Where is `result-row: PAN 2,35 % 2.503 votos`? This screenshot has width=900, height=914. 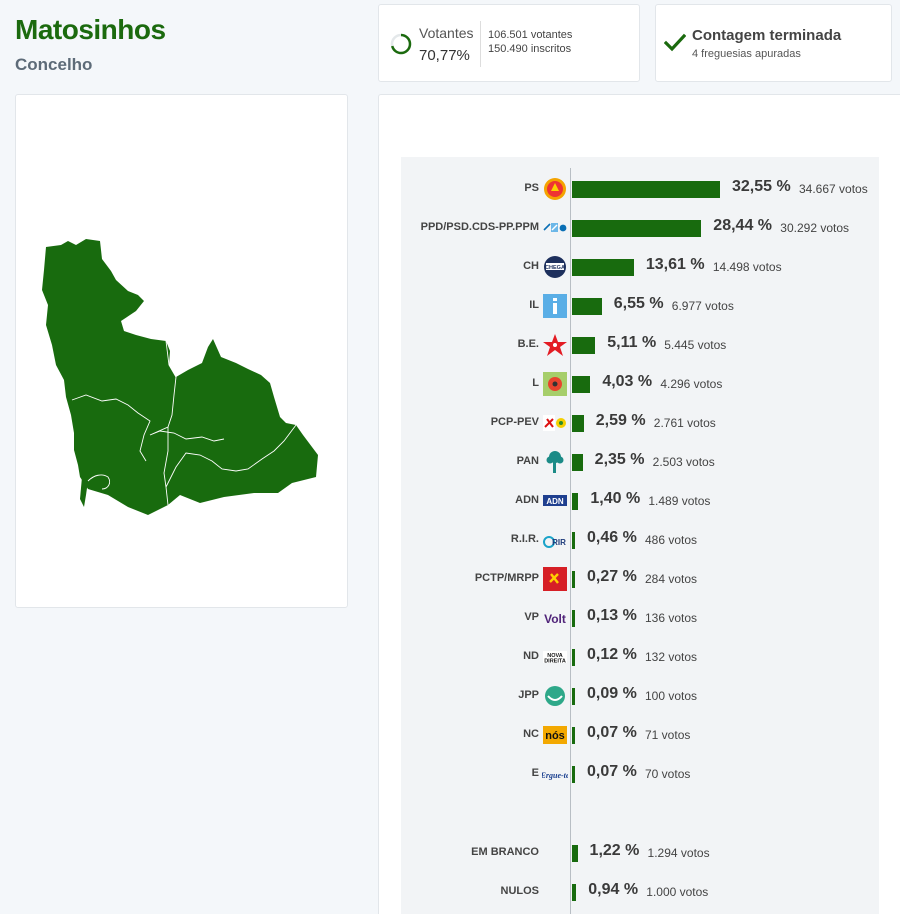
result-row: PAN 2,35 % 2.503 votos is located at coordinates (639, 463).